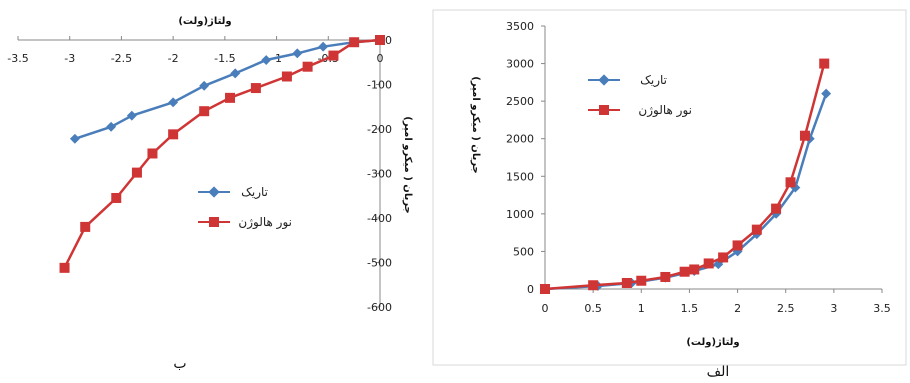 This screenshot has width=910, height=383. I want to click on x-tick-label: 1.5, so click(690, 308).